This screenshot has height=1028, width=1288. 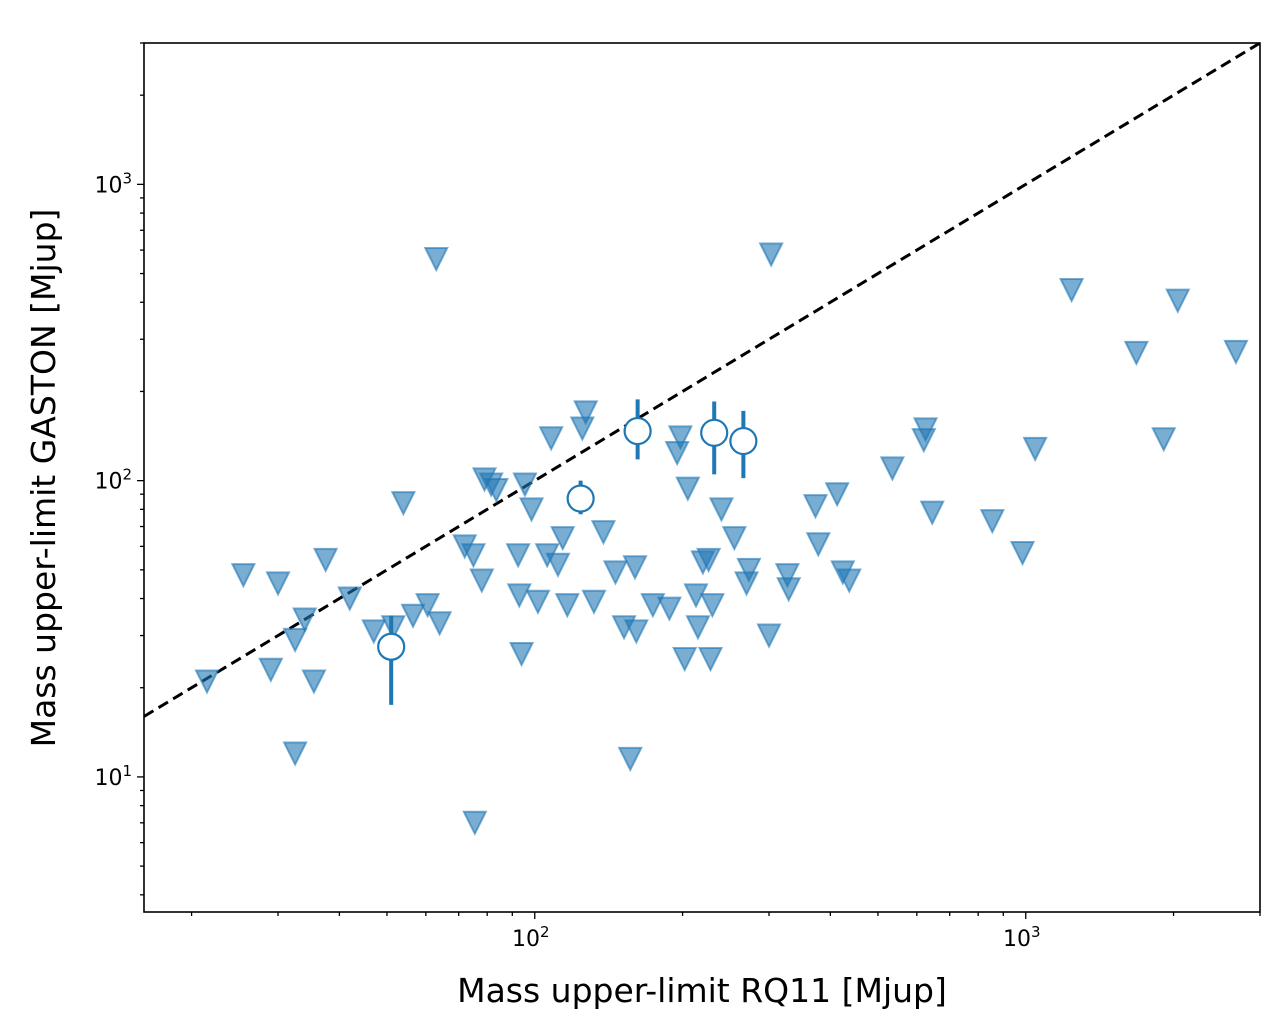 What do you see at coordinates (43, 478) in the screenshot?
I see `y-axis-label: Mass upper-limit GASTON [Mjup]` at bounding box center [43, 478].